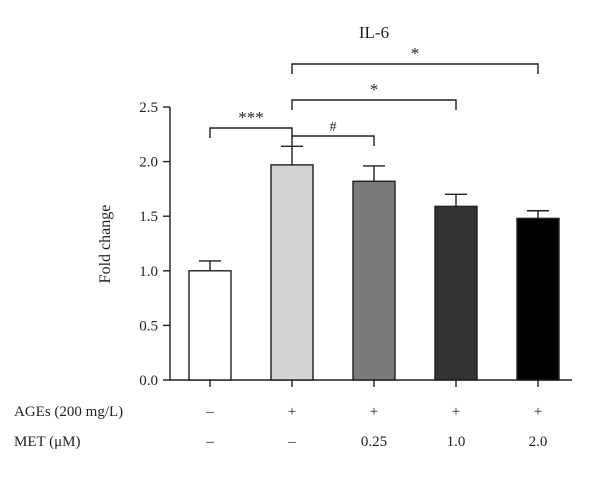  Describe the element at coordinates (209, 412) in the screenshot. I see `treatment-value-0-0: –` at that location.